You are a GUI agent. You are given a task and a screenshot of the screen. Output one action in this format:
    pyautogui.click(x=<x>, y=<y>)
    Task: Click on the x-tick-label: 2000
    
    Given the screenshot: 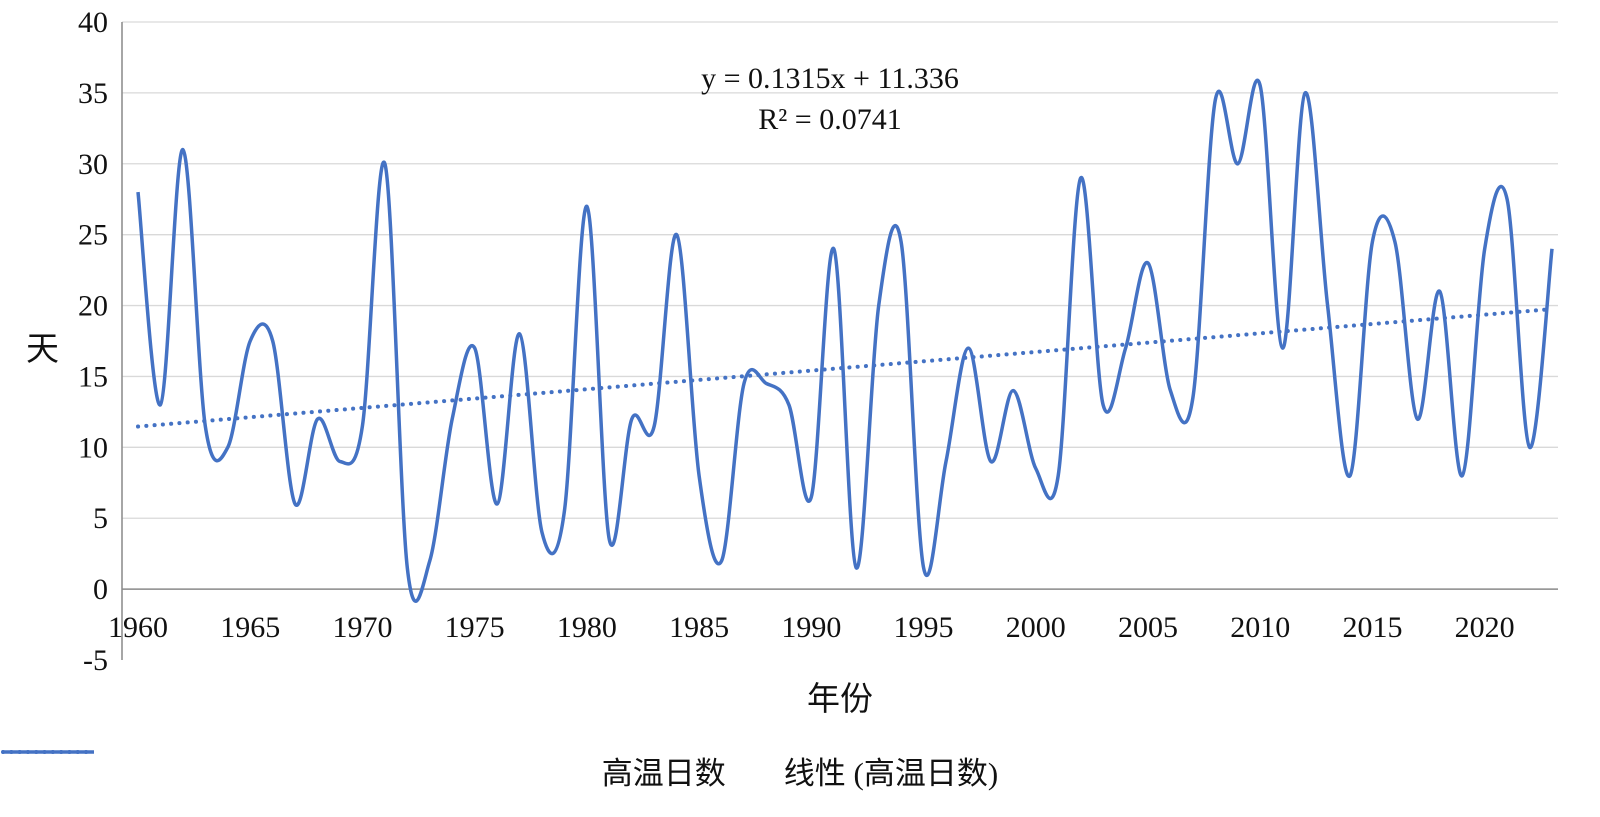 What is the action you would take?
    pyautogui.click(x=1036, y=627)
    